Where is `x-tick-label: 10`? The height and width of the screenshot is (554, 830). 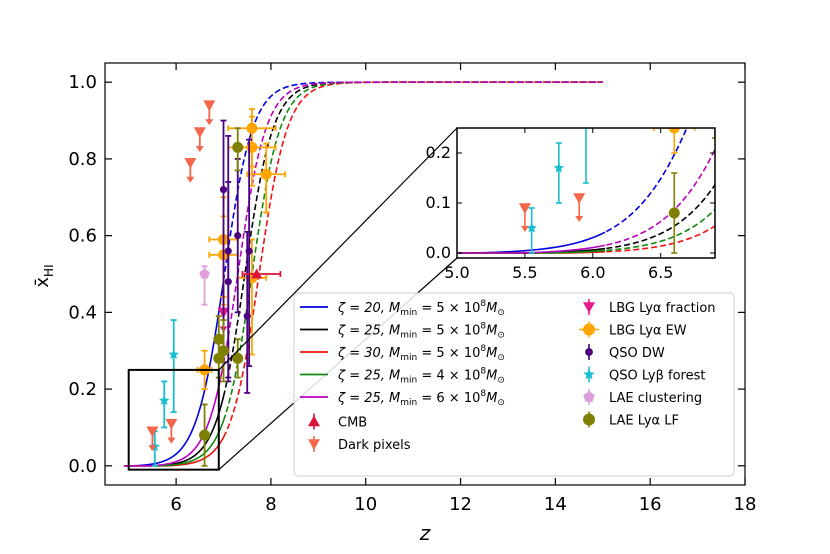 x-tick-label: 10 is located at coordinates (365, 504).